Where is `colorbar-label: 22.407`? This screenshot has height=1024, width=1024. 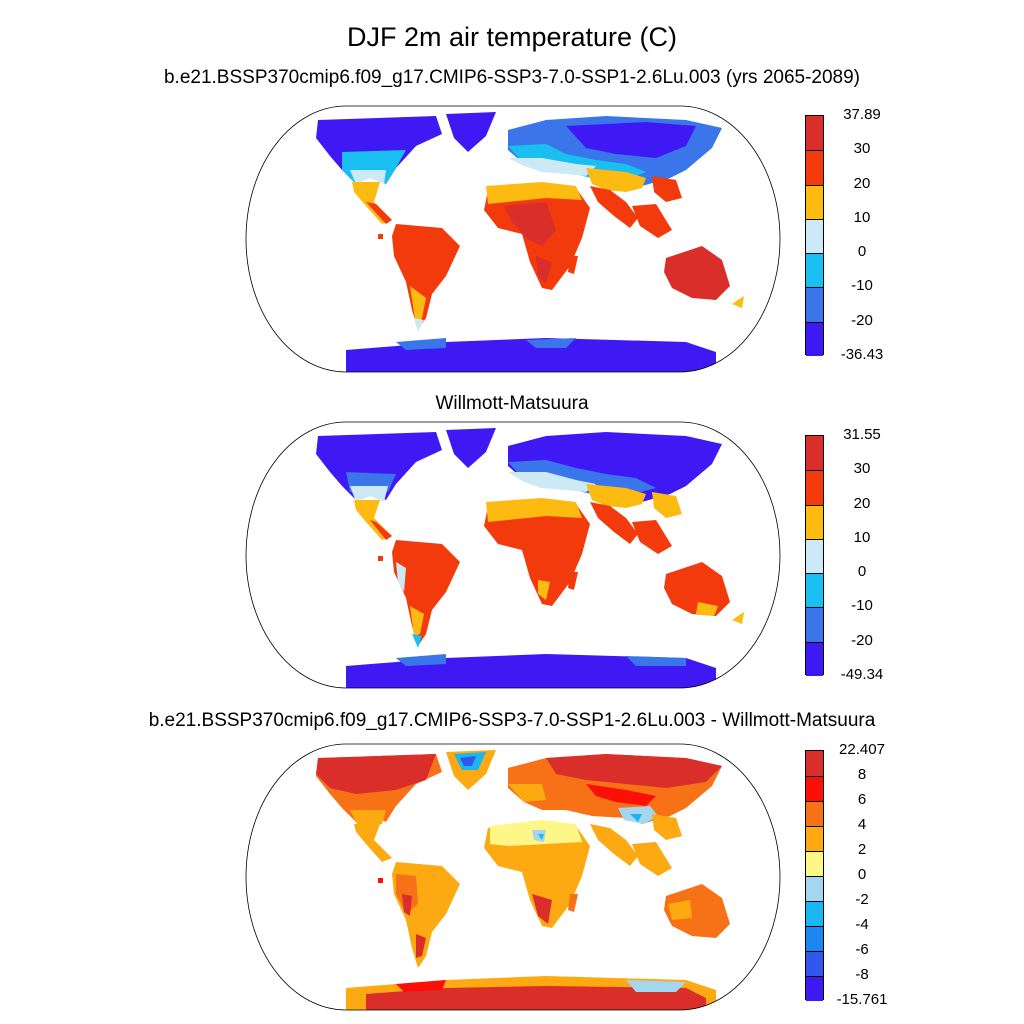
colorbar-label: 22.407 is located at coordinates (862, 749).